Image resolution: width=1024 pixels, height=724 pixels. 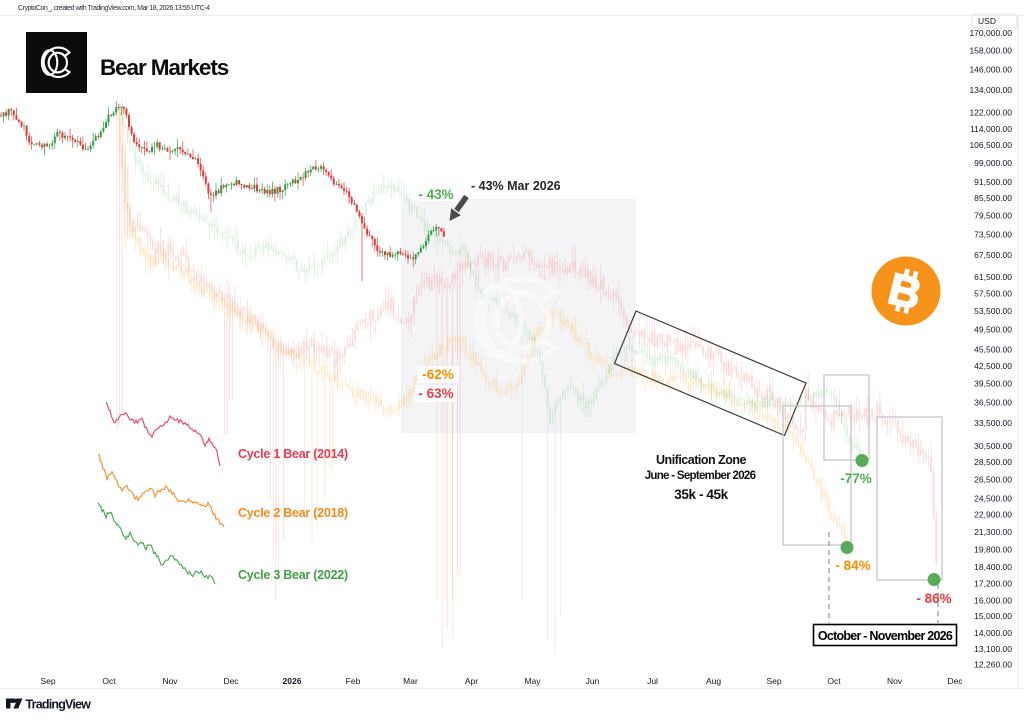 I want to click on svg-text: Cycle 1 Bear (2014), so click(x=293, y=454).